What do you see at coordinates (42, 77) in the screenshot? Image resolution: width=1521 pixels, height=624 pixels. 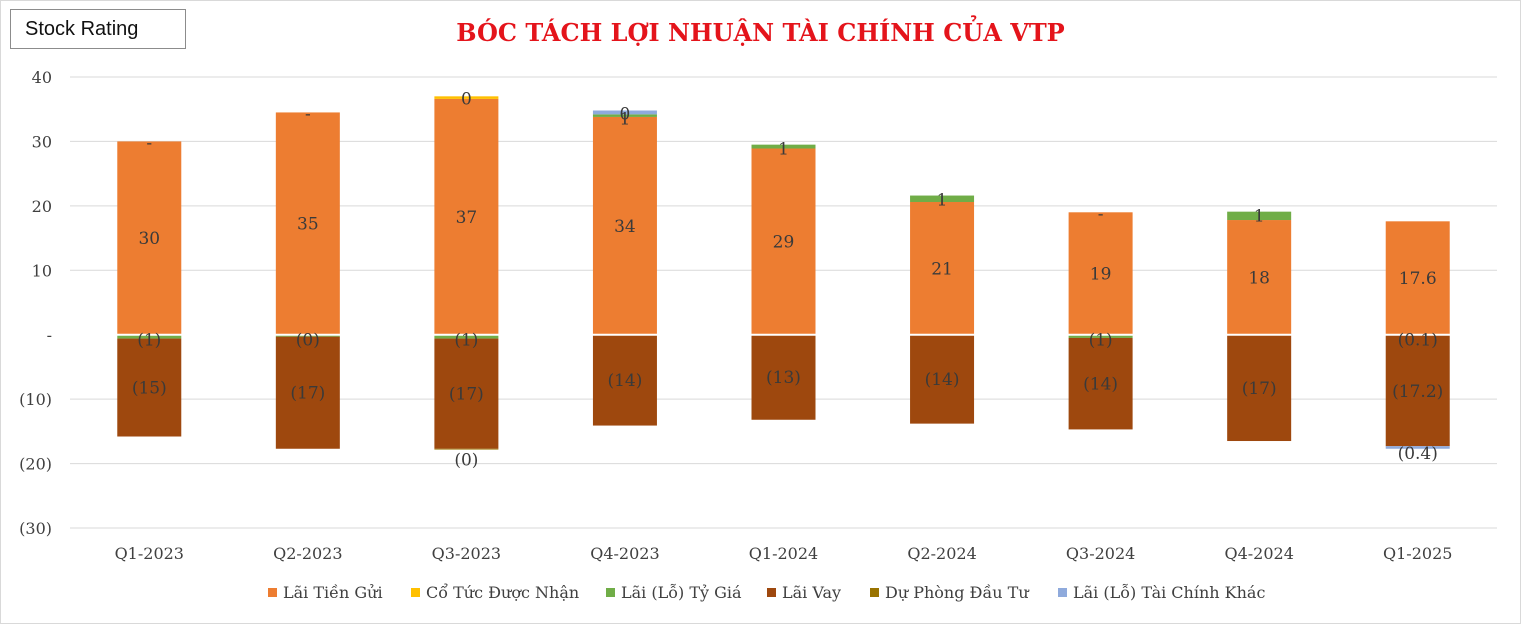 I see `y-tick-label: 40` at bounding box center [42, 77].